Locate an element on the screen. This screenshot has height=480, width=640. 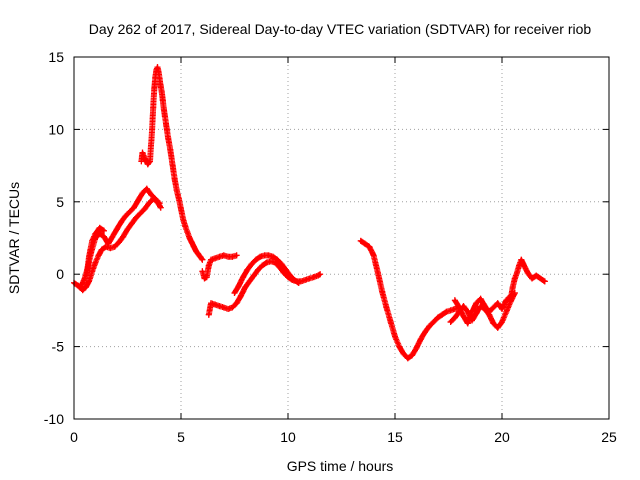
y-tick-labels: -10 -5 0 5 10 15 is located at coordinates (54, 238).